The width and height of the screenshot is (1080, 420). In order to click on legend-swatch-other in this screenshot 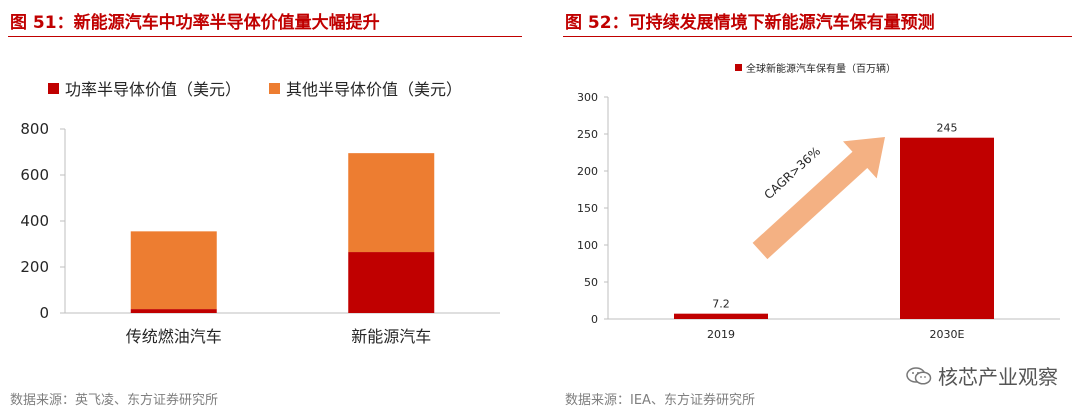, I will do `click(275, 88)`.